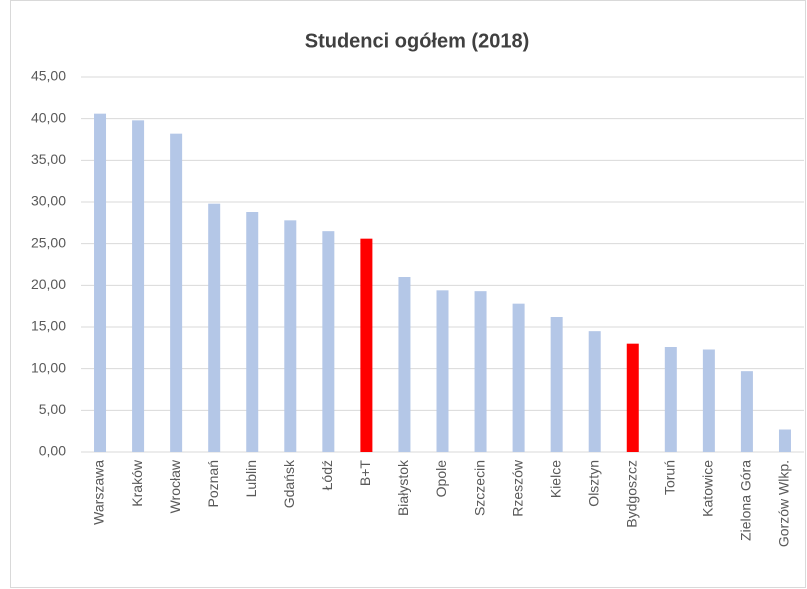  Describe the element at coordinates (48, 201) in the screenshot. I see `y-tick-label: 30,00` at that location.